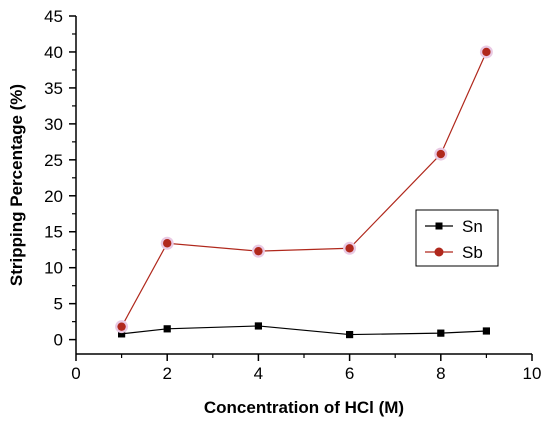 The width and height of the screenshot is (550, 427). I want to click on x-tick-label: 8, so click(440, 373).